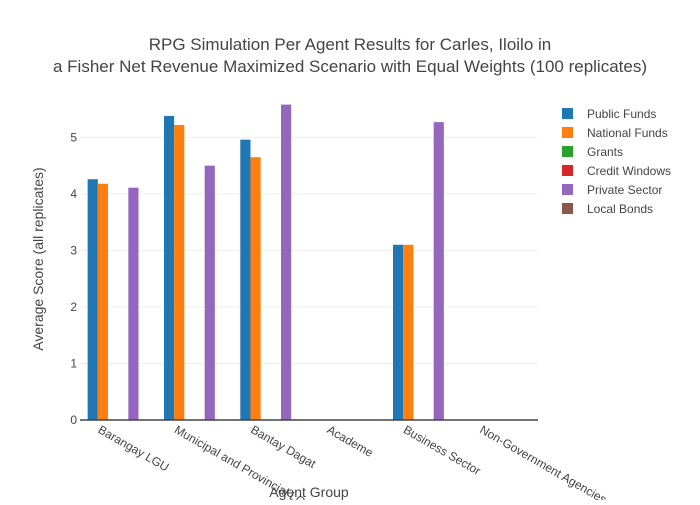 The height and width of the screenshot is (505, 700). What do you see at coordinates (73, 137) in the screenshot?
I see `y-tick-label: 5` at bounding box center [73, 137].